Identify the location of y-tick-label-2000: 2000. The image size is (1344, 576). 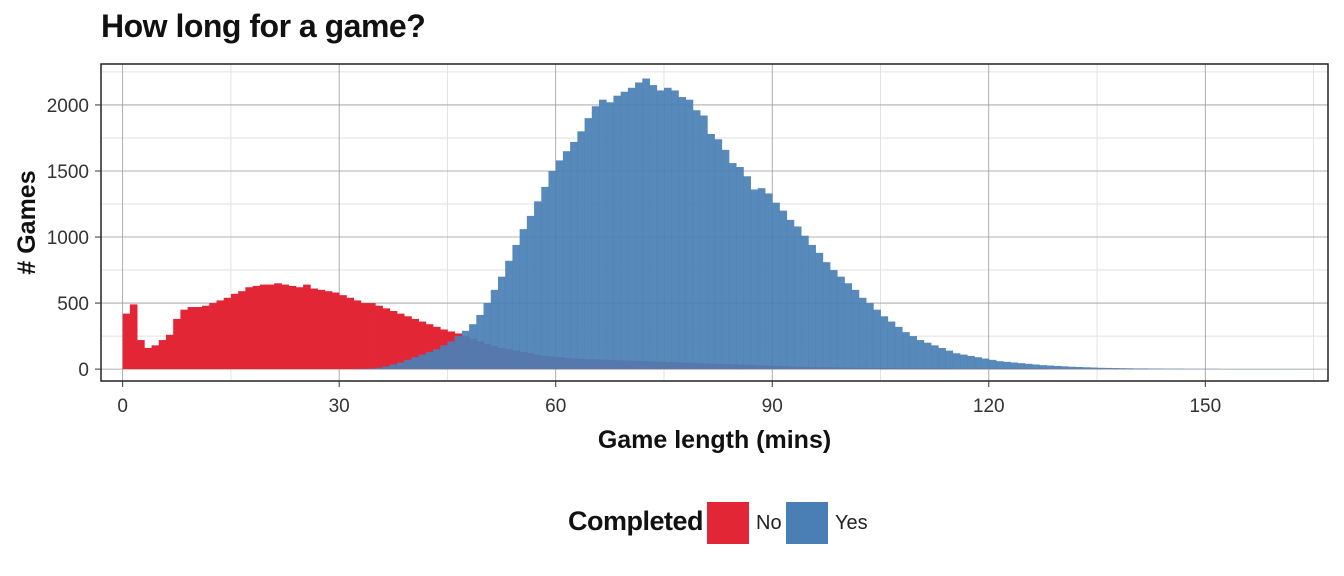
(68, 106).